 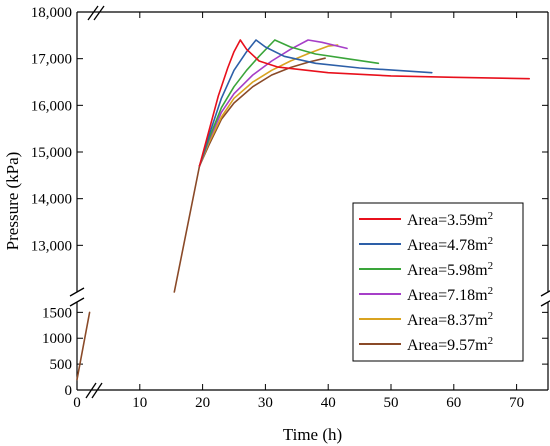 I want to click on legend-label: Area=5.98m2, so click(x=450, y=269).